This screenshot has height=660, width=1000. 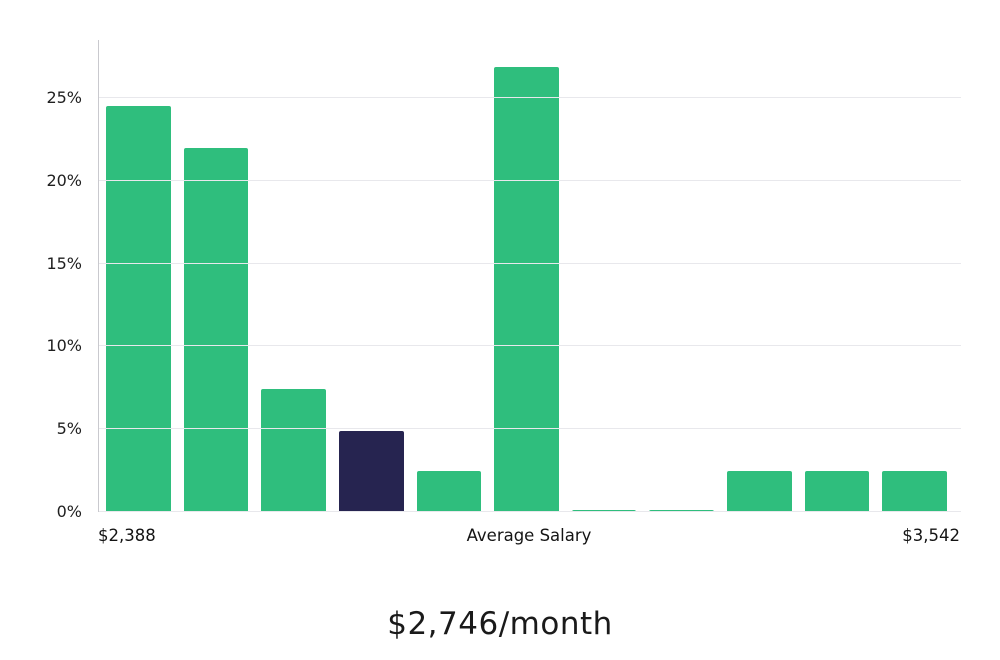 What do you see at coordinates (931, 535) in the screenshot?
I see `x-axis-label-max: $3,542` at bounding box center [931, 535].